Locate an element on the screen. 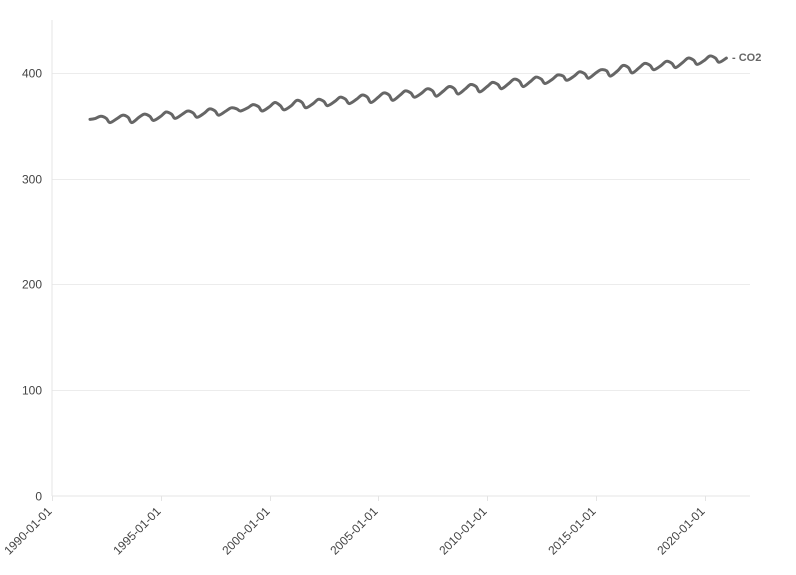  y-tick-label: 200 is located at coordinates (32, 285).